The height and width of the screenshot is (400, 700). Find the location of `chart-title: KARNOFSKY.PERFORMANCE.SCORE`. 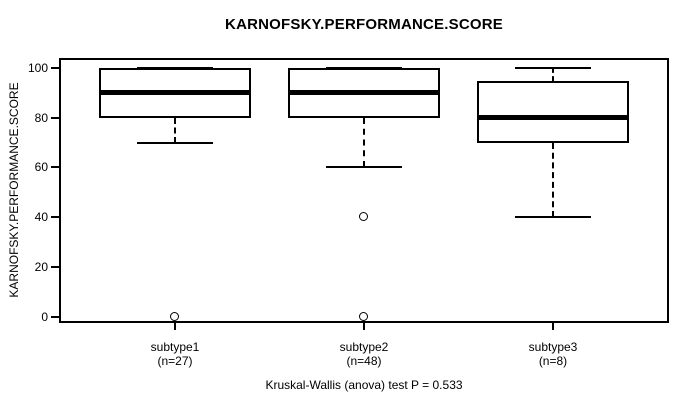

chart-title: KARNOFSKY.PERFORMANCE.SCORE is located at coordinates (364, 24).